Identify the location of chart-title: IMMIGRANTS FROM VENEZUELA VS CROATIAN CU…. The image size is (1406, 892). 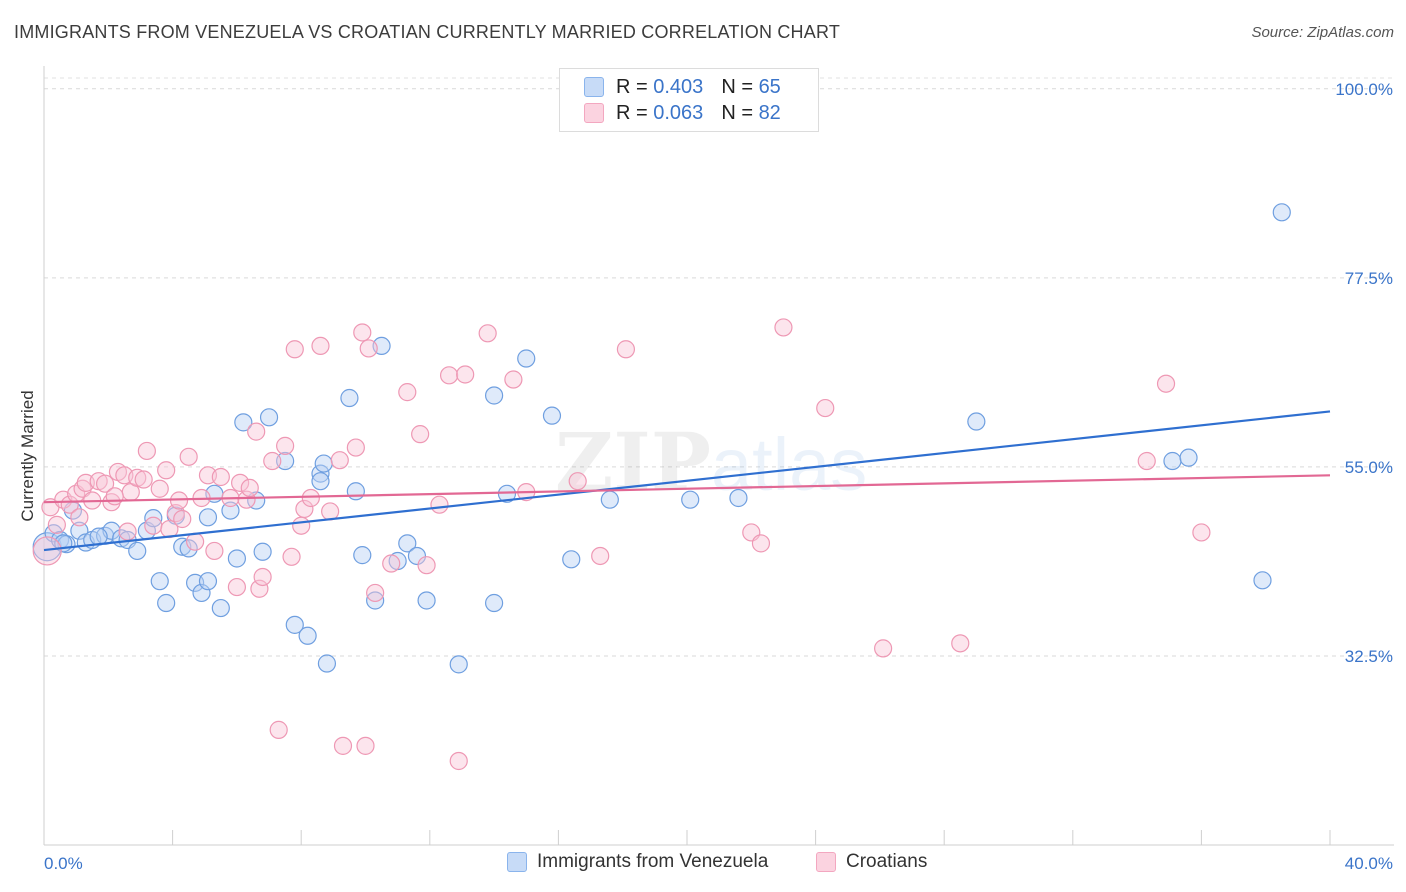
(427, 32).